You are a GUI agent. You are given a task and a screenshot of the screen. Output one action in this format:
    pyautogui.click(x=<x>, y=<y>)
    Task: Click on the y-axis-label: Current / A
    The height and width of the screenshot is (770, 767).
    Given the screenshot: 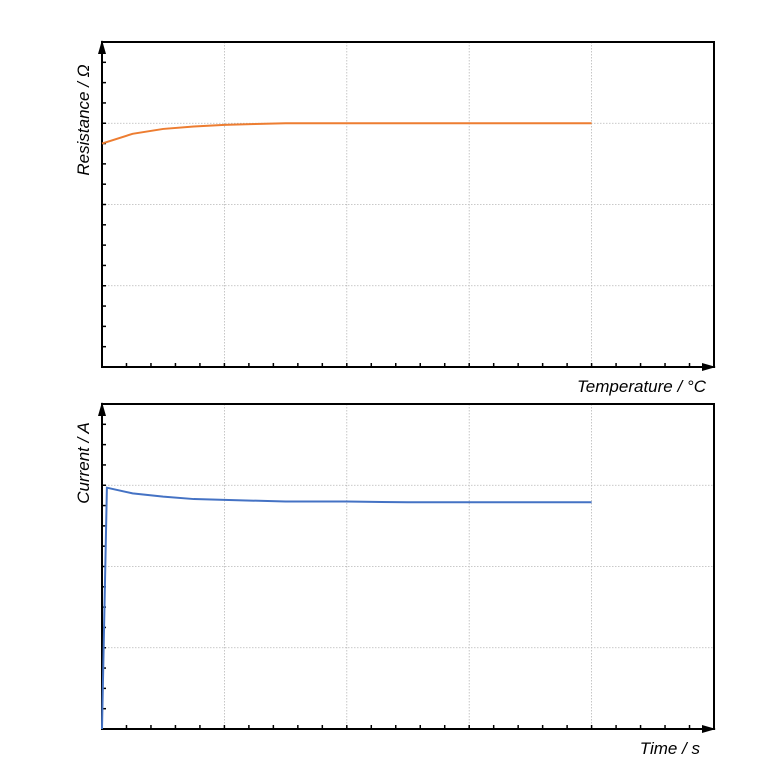 What is the action you would take?
    pyautogui.click(x=83, y=463)
    